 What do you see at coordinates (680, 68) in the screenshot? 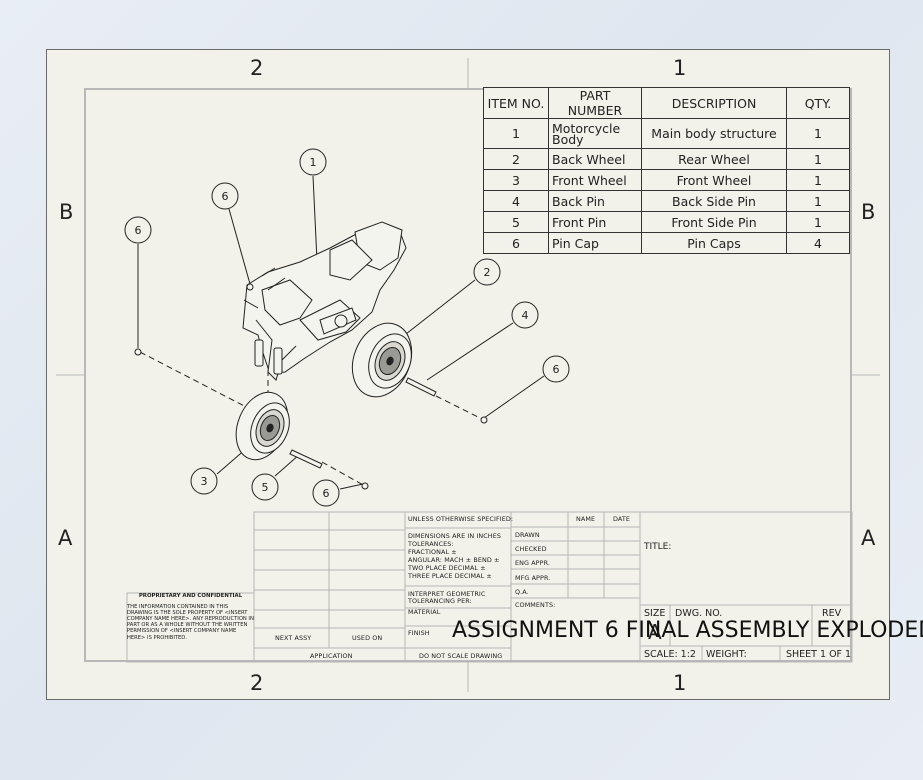
I see `zone-top-1: 1` at bounding box center [680, 68].